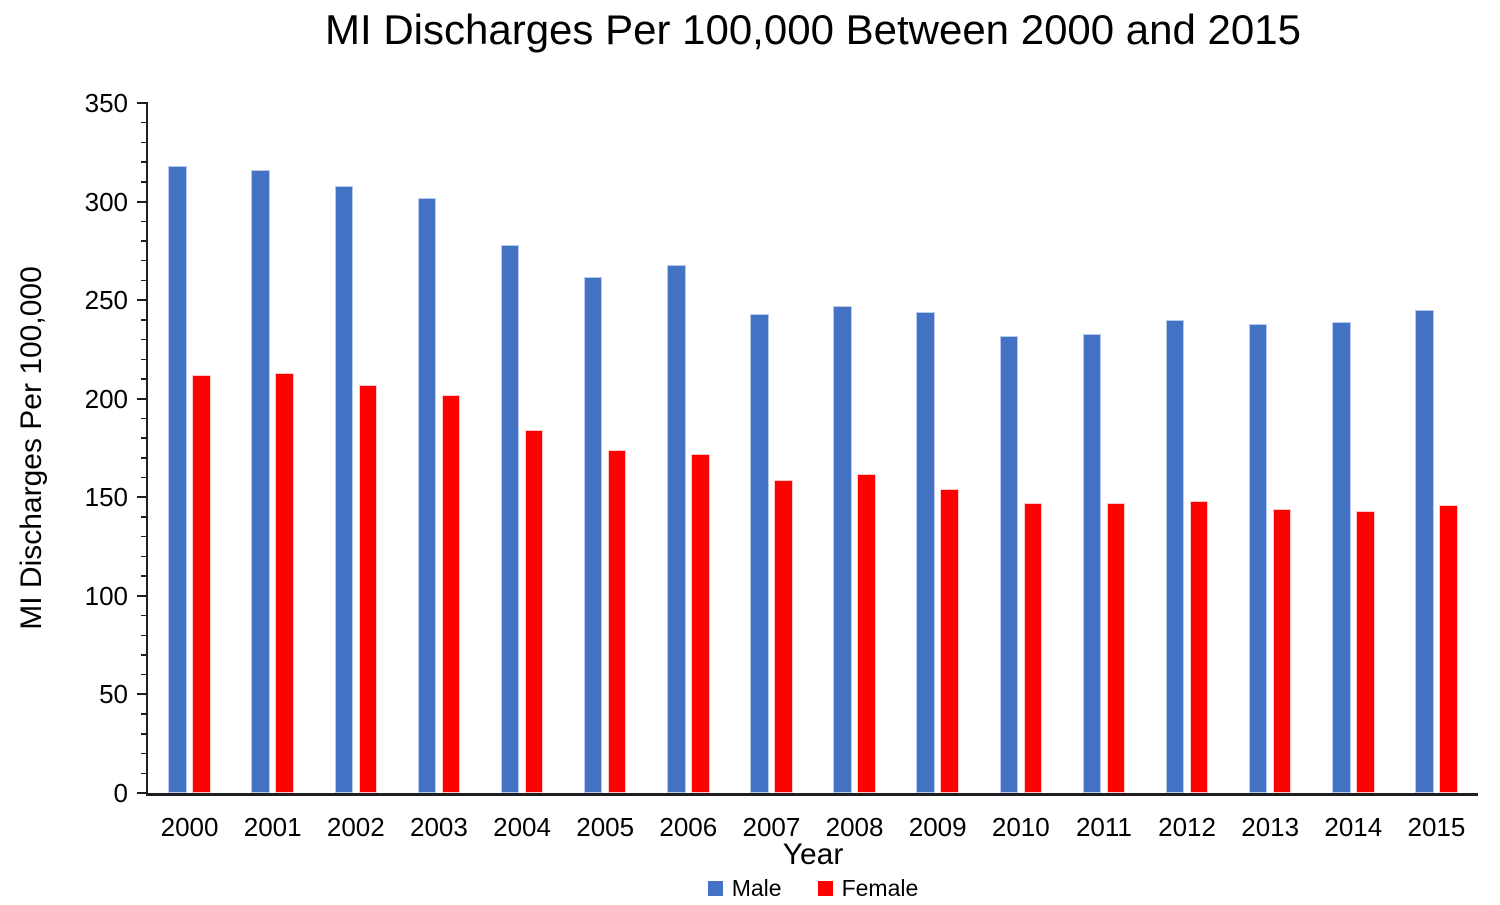 This screenshot has height=905, width=1500. I want to click on bar-female-2004, so click(534, 611).